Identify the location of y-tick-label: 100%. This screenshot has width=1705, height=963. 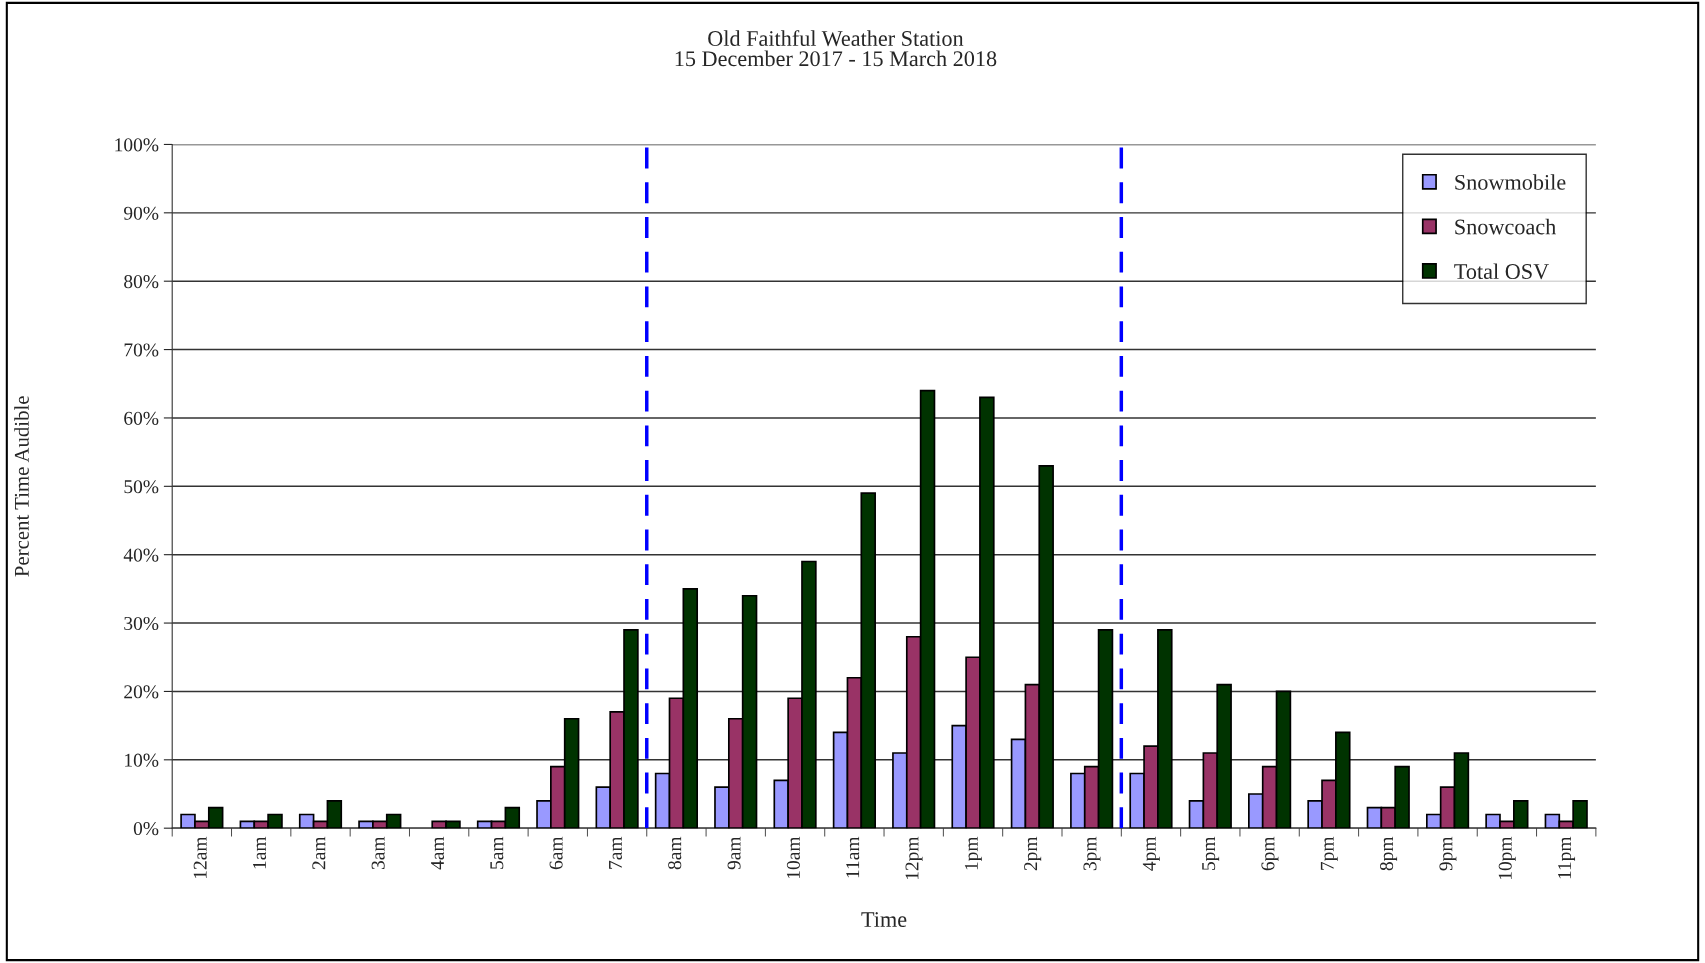
(137, 145).